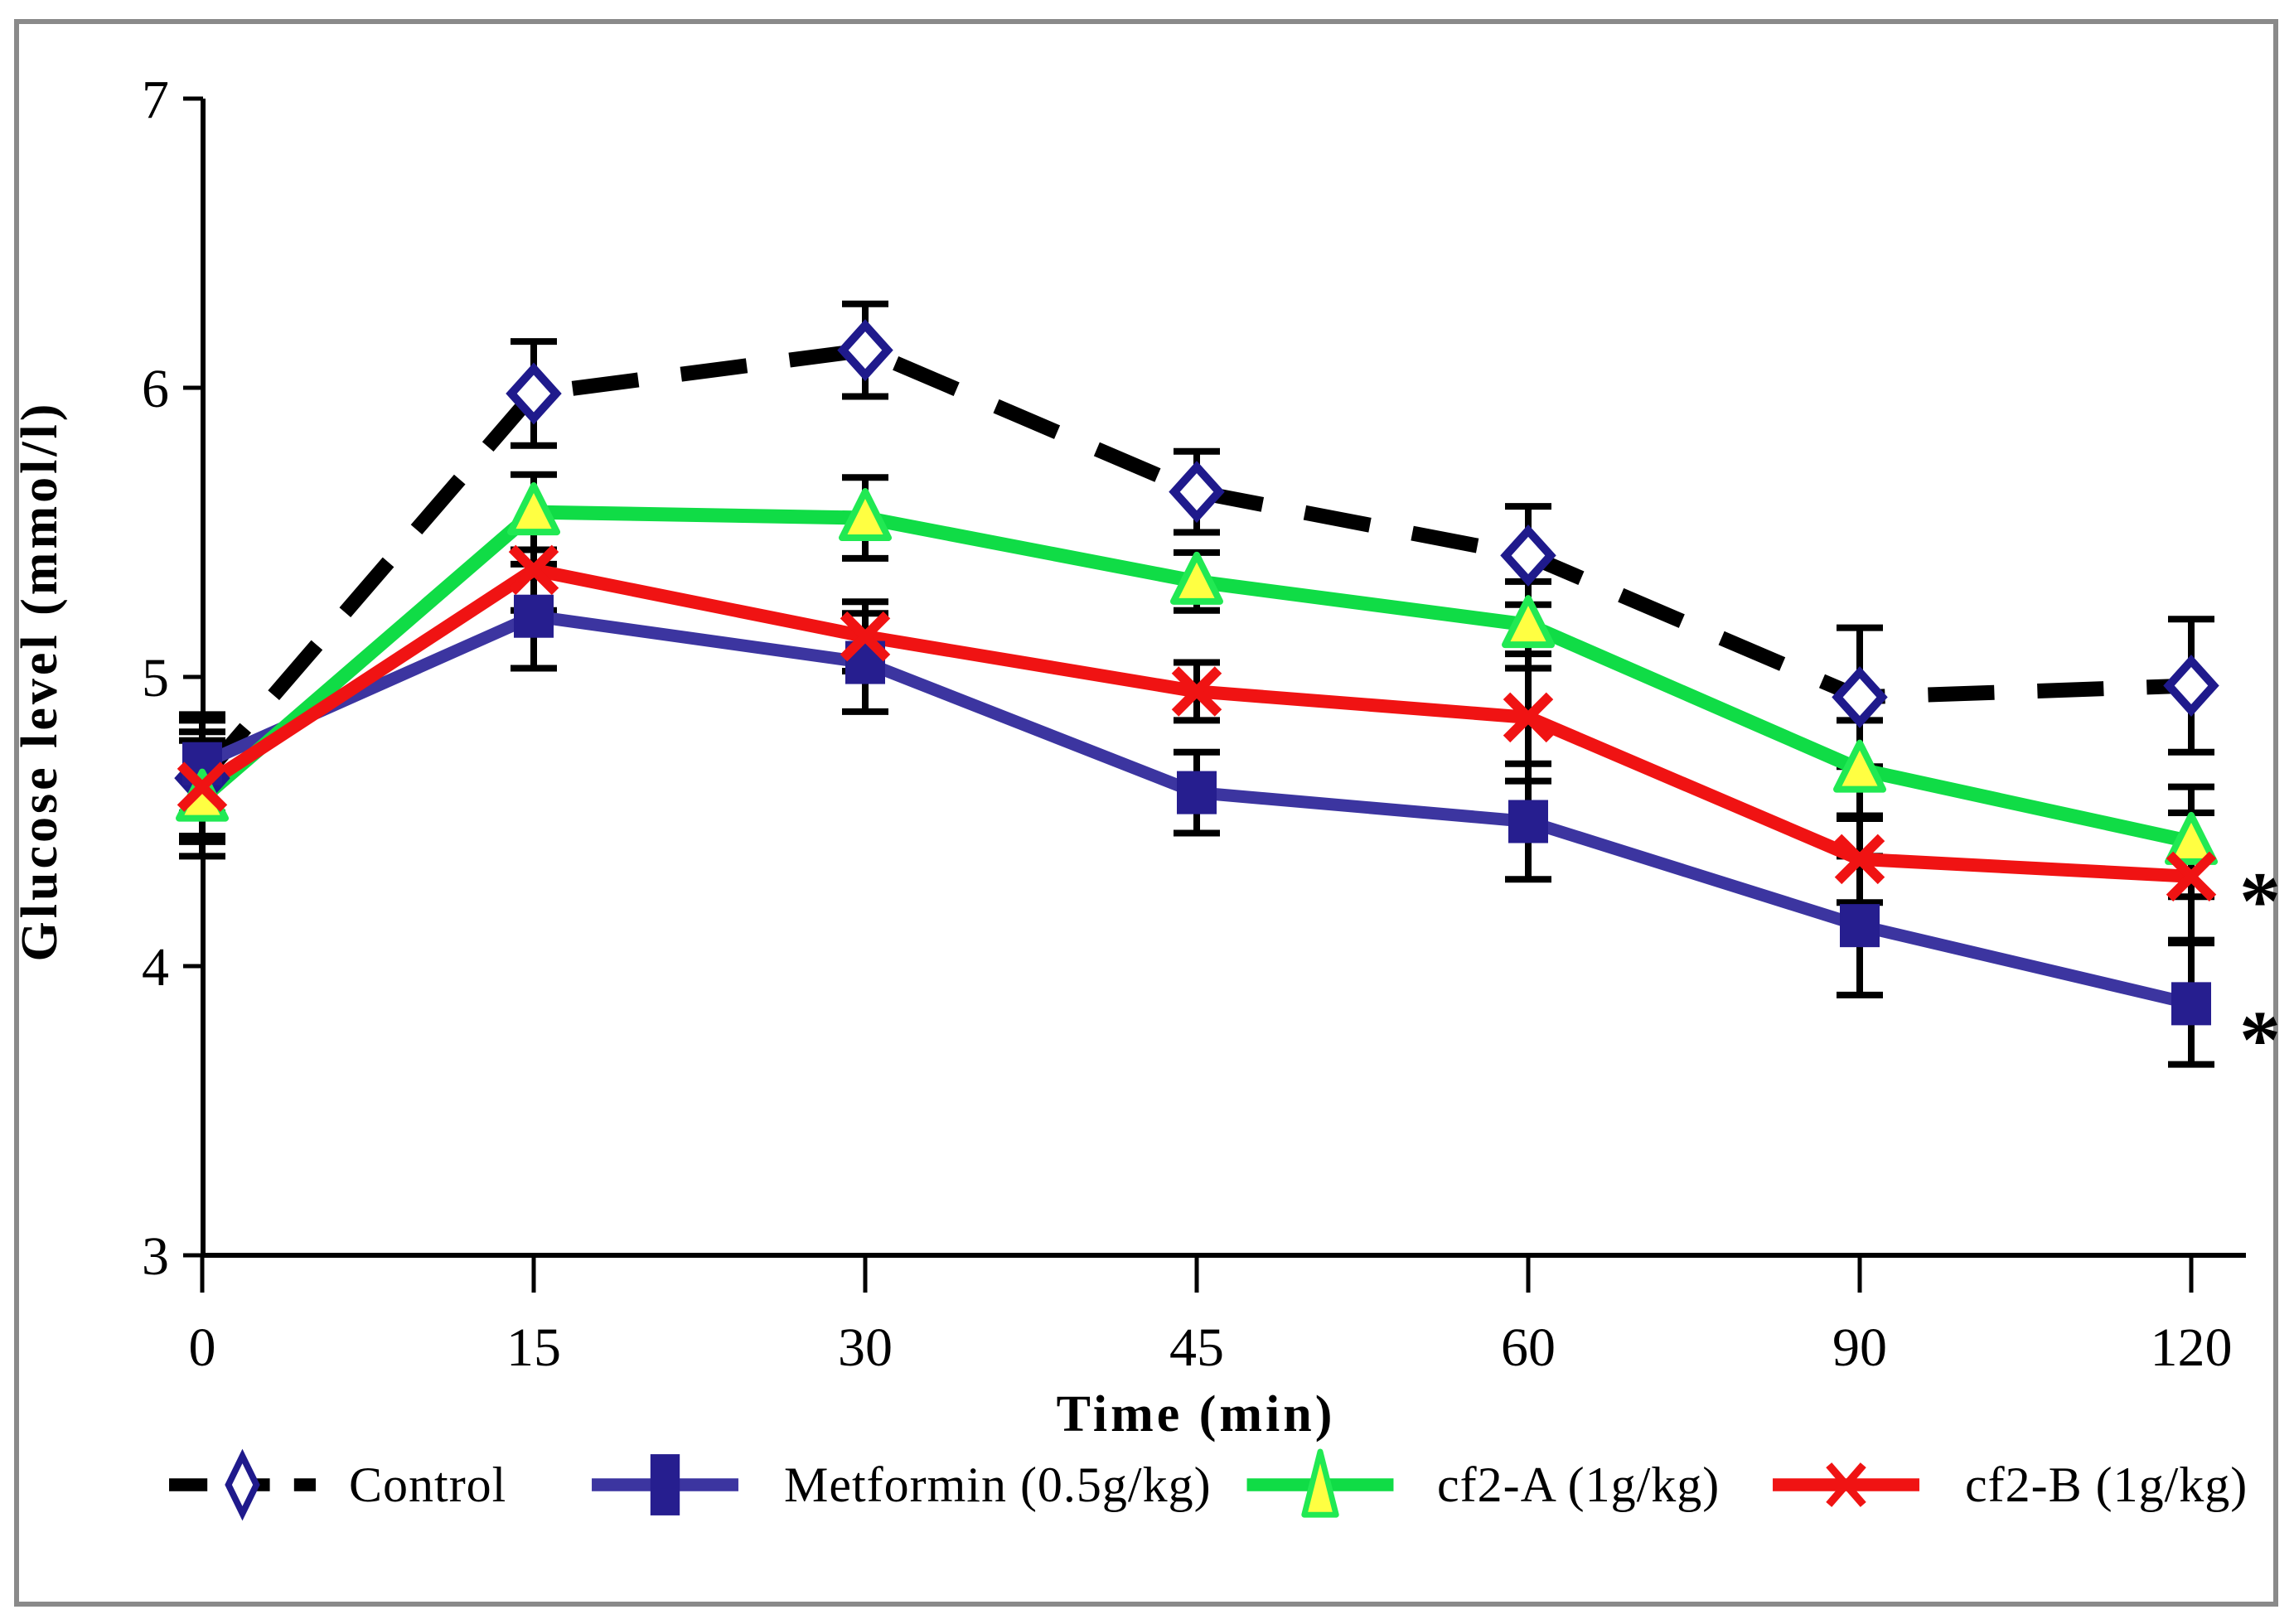  I want to click on x-tick-label: 30, so click(866, 1347).